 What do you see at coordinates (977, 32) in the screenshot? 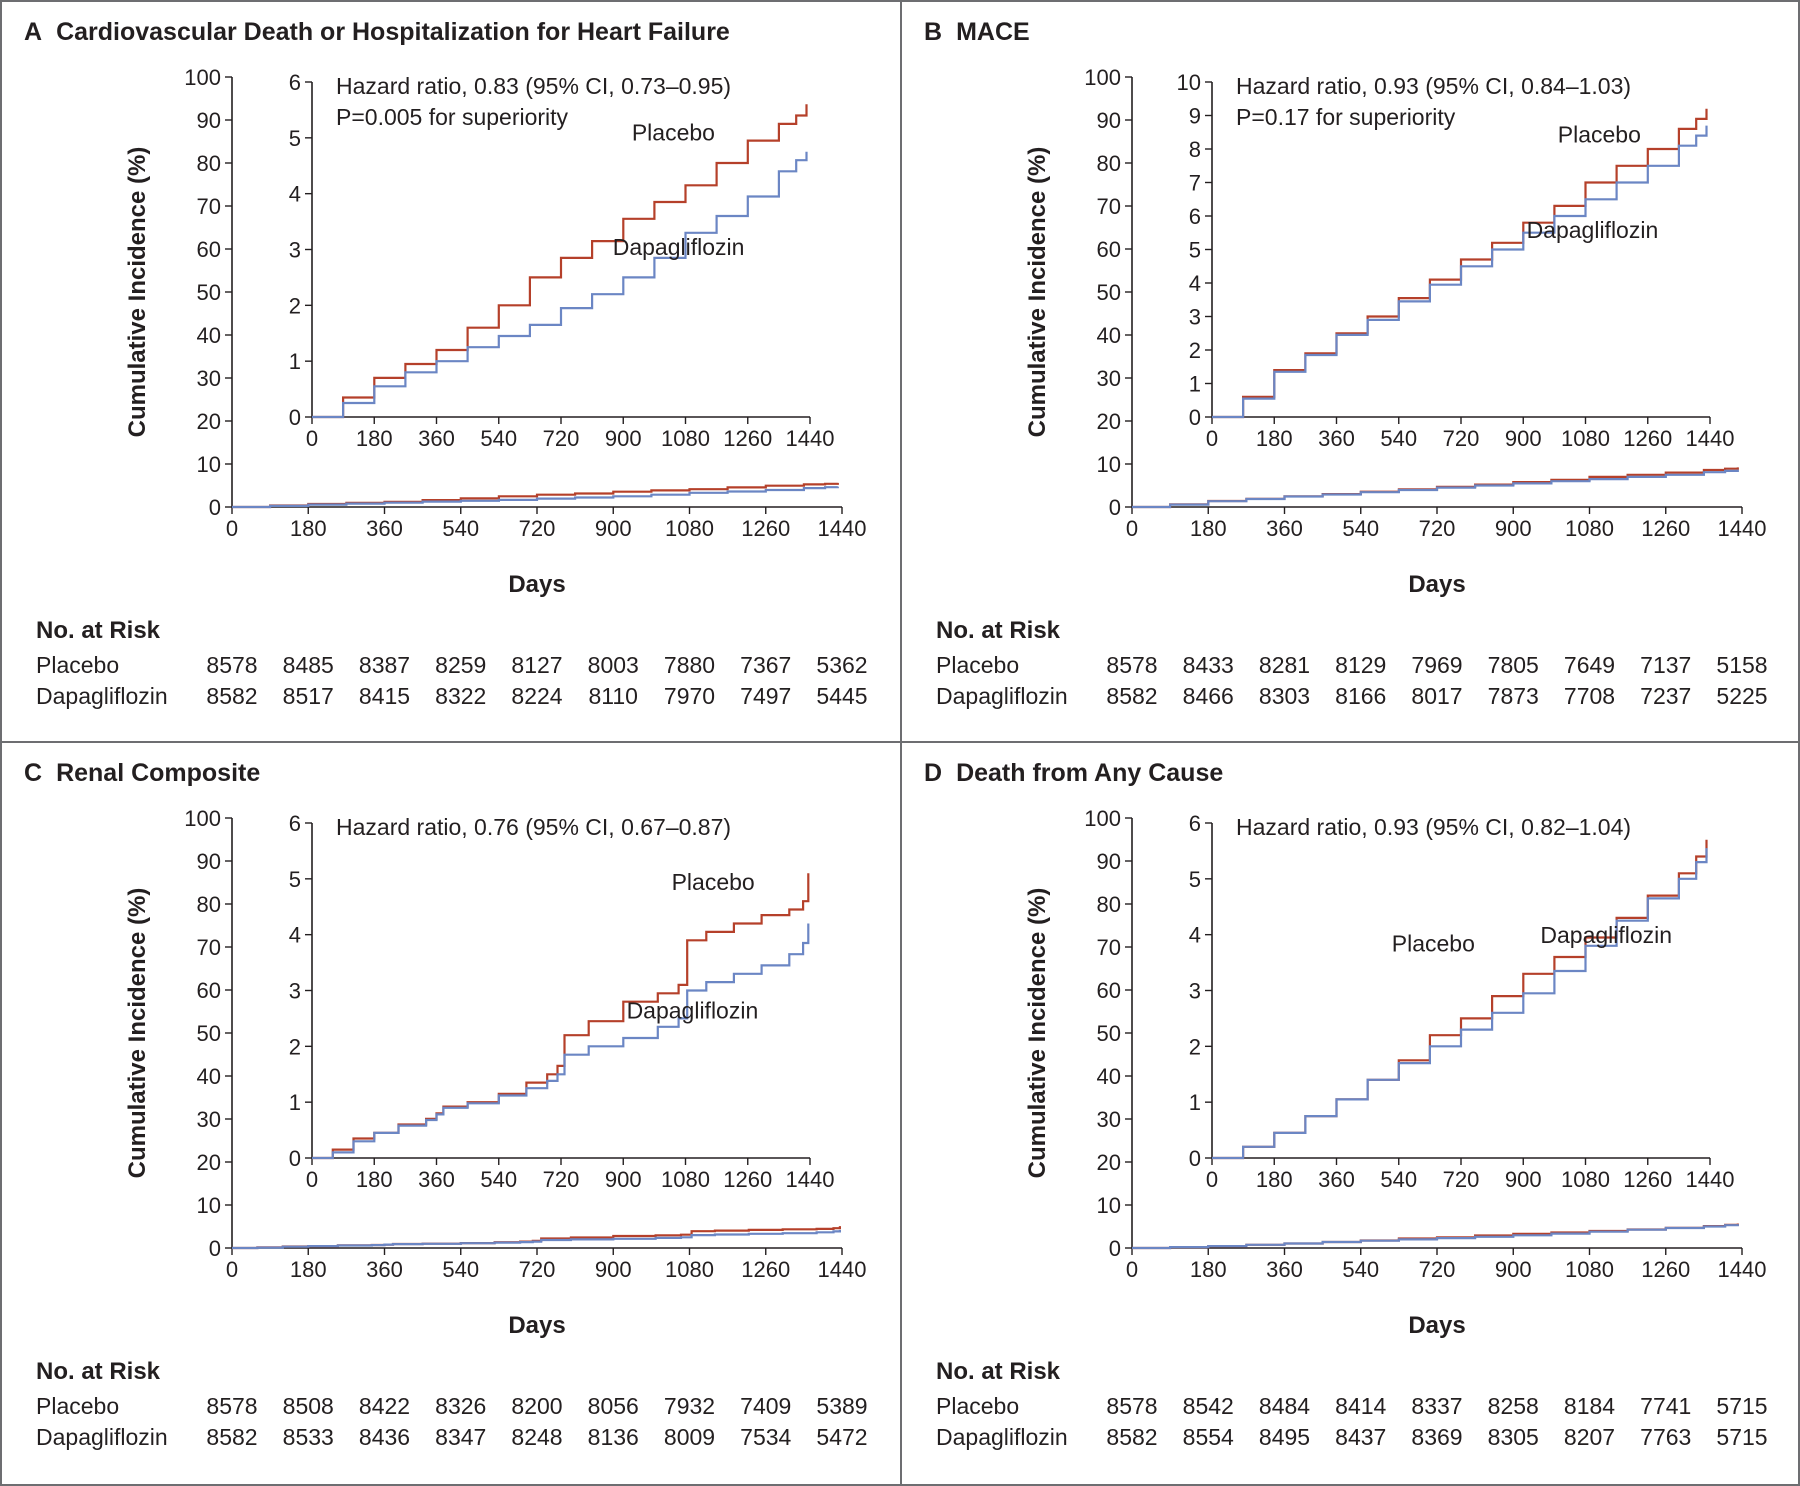
I see `panel-title: B MACE` at bounding box center [977, 32].